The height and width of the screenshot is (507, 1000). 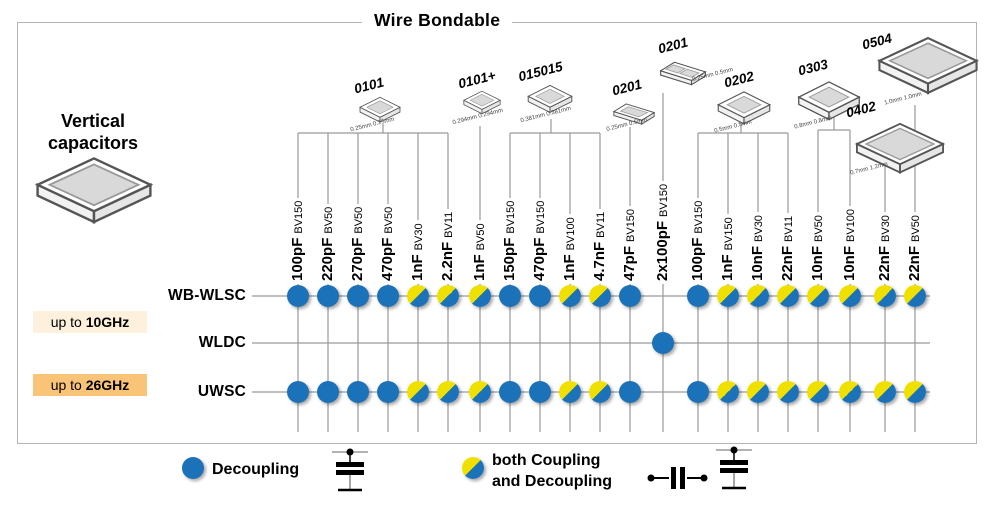 I want to click on column-label-22nF-BV30: 22nFBV30, so click(x=884, y=248).